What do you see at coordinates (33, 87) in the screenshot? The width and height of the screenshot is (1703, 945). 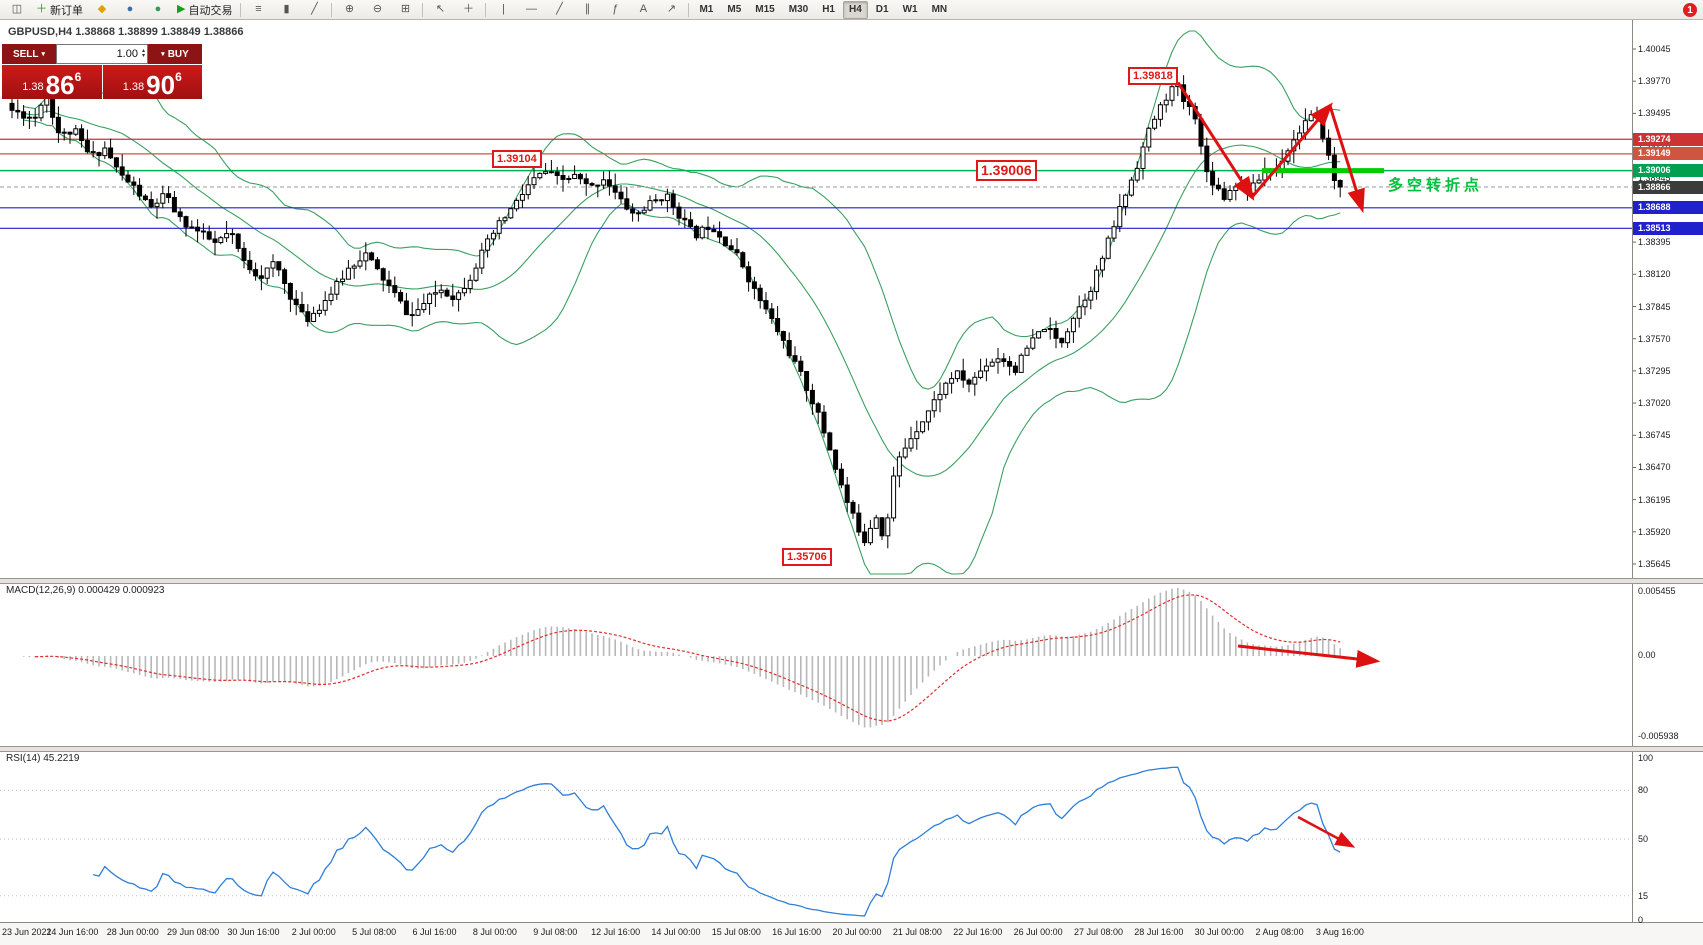 I see `sell-price-small: 1.38` at bounding box center [33, 87].